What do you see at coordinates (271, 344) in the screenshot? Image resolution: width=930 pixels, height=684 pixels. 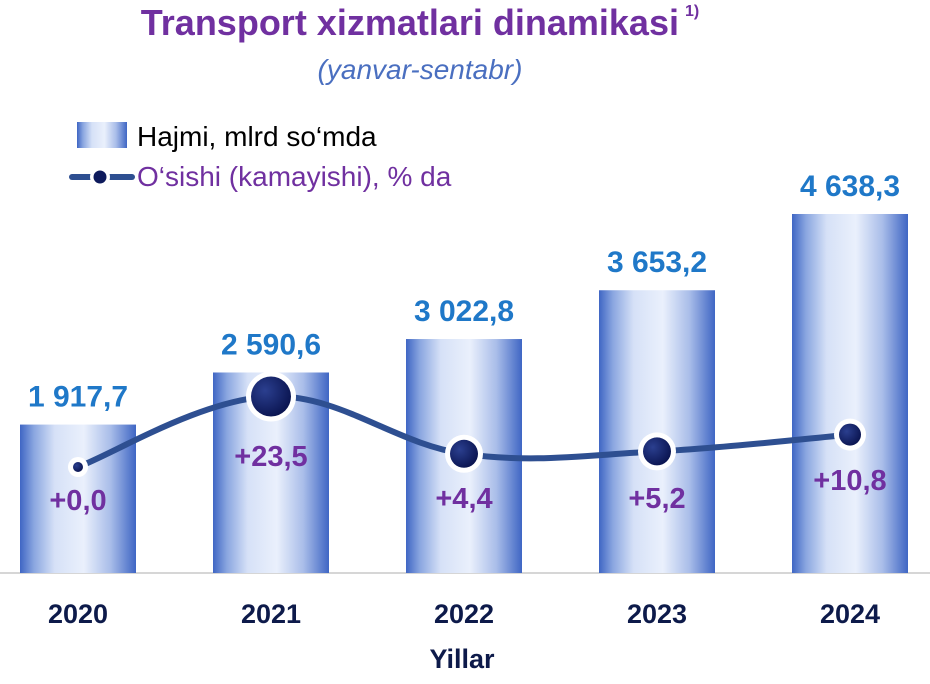 I see `bar-value-label-2021: 2 590,6` at bounding box center [271, 344].